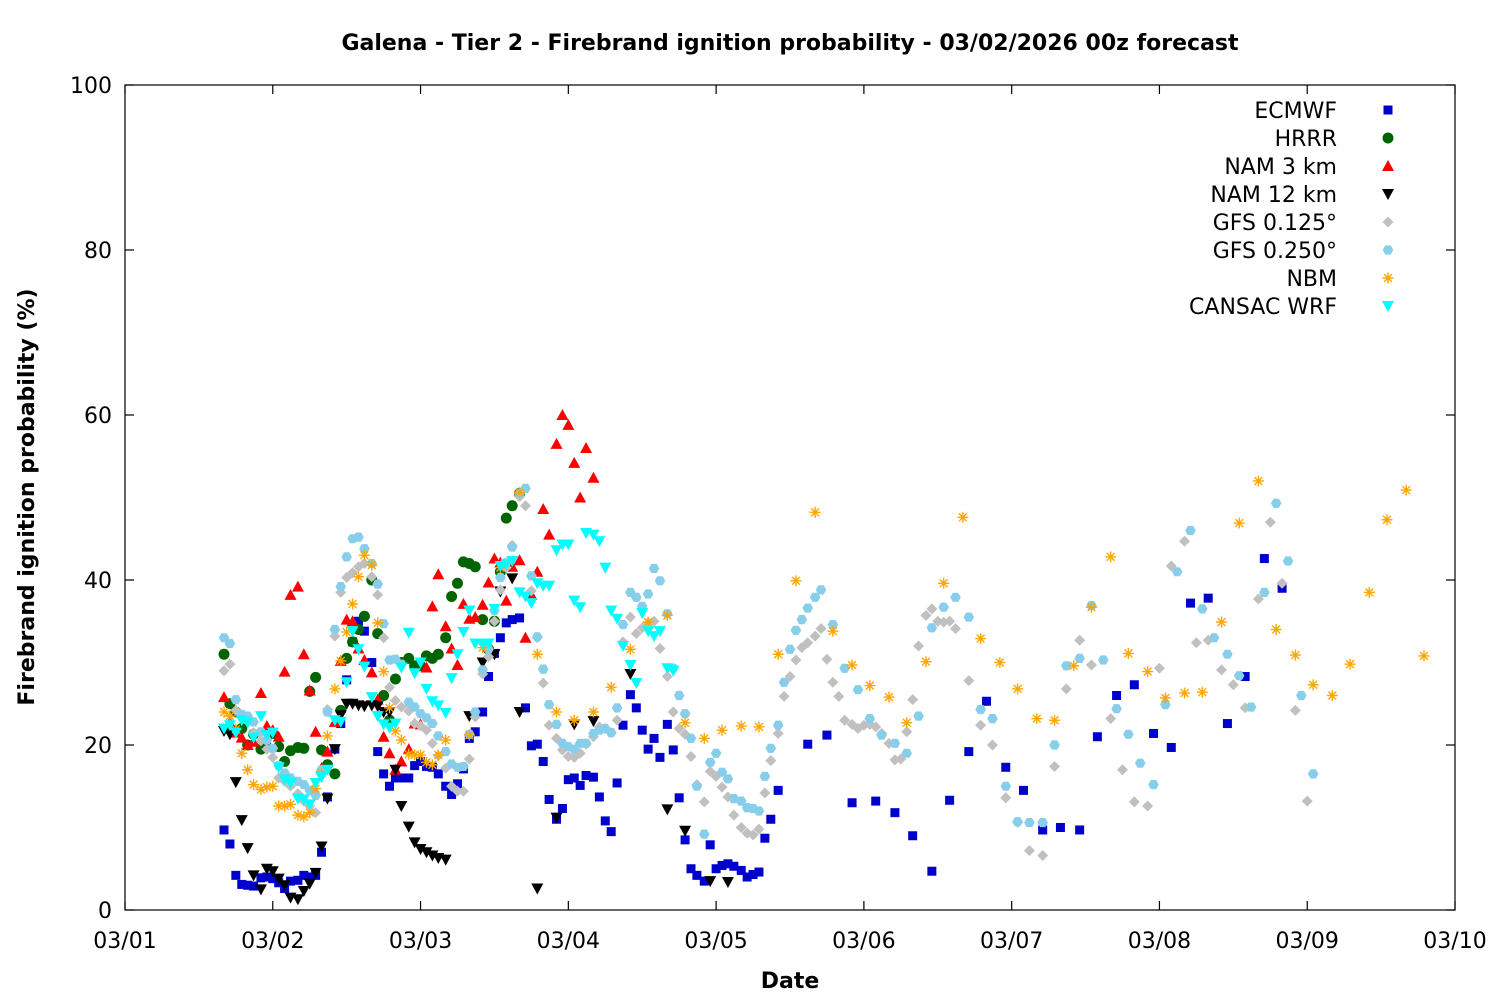 This screenshot has width=1500, height=1000. What do you see at coordinates (1263, 307) in the screenshot?
I see `legend-label: CANSAC WRF` at bounding box center [1263, 307].